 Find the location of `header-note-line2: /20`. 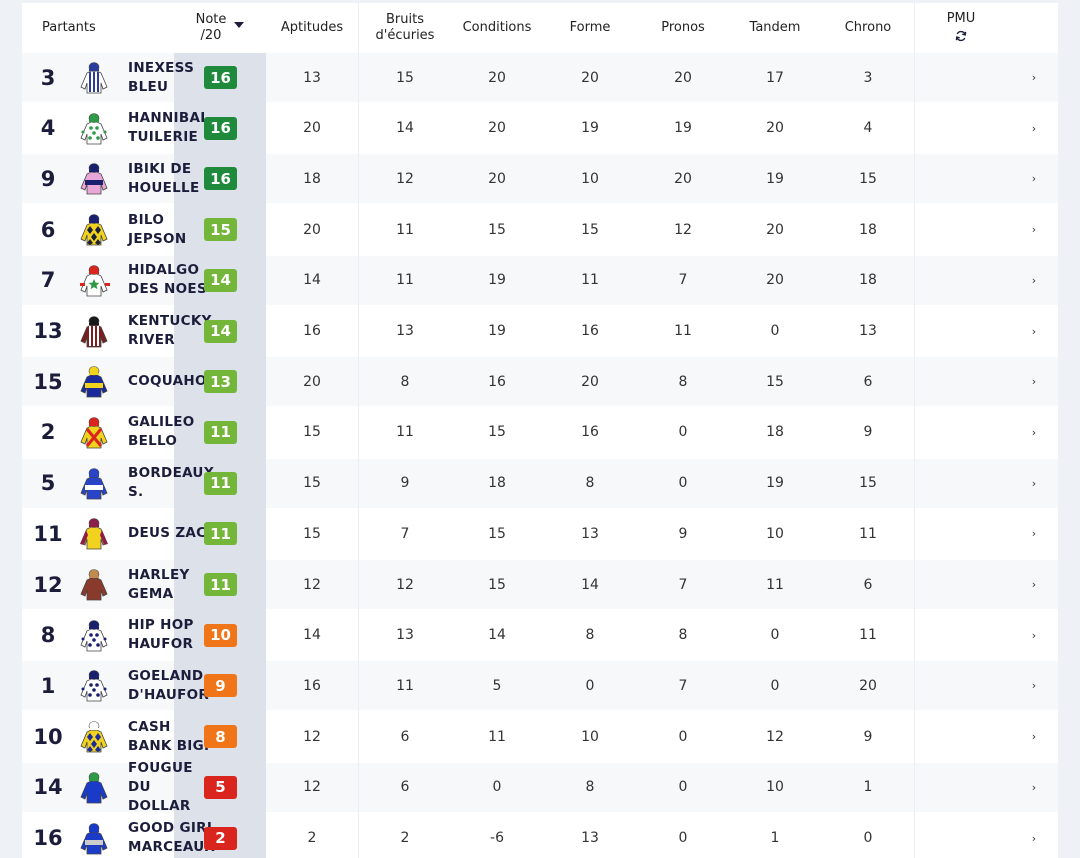

header-note-line2: /20 is located at coordinates (211, 35).